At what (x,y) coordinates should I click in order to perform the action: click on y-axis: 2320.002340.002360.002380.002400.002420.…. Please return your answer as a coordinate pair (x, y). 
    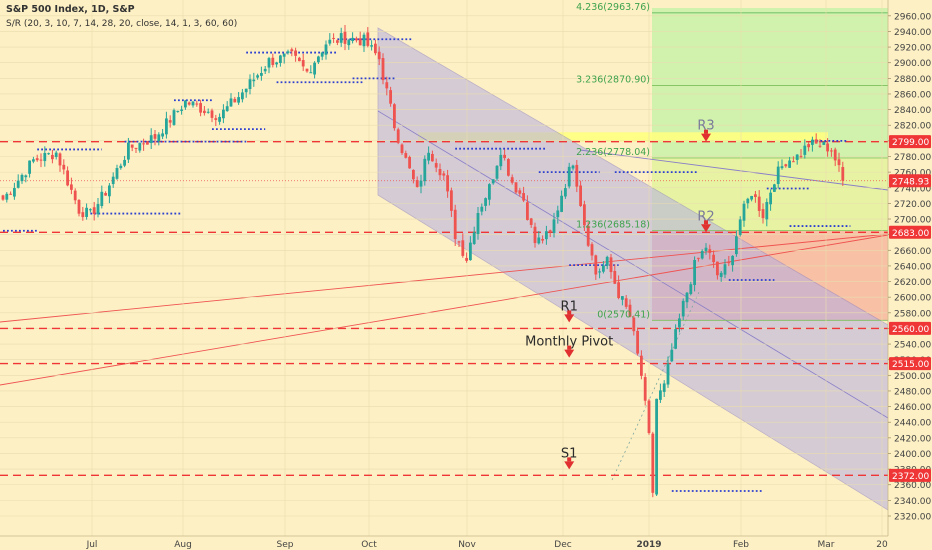
    Looking at the image, I should click on (909, 275).